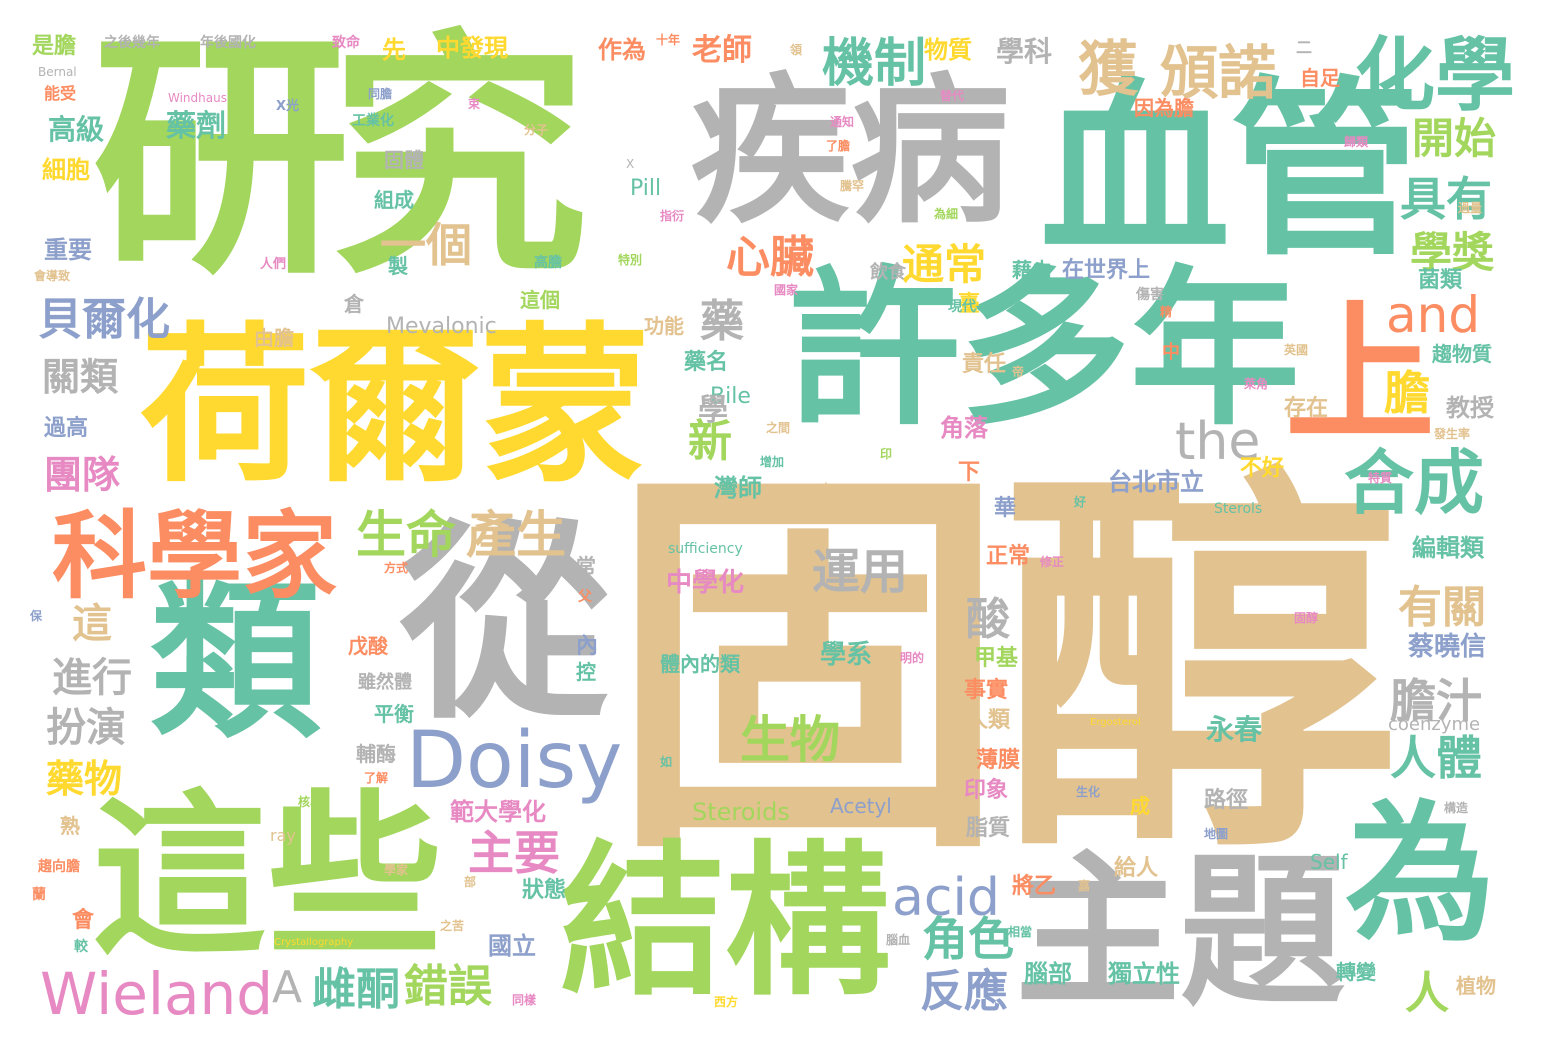 This screenshot has width=1548, height=1052. What do you see at coordinates (52, 276) in the screenshot?
I see `word-huidaozhi: 會導致` at bounding box center [52, 276].